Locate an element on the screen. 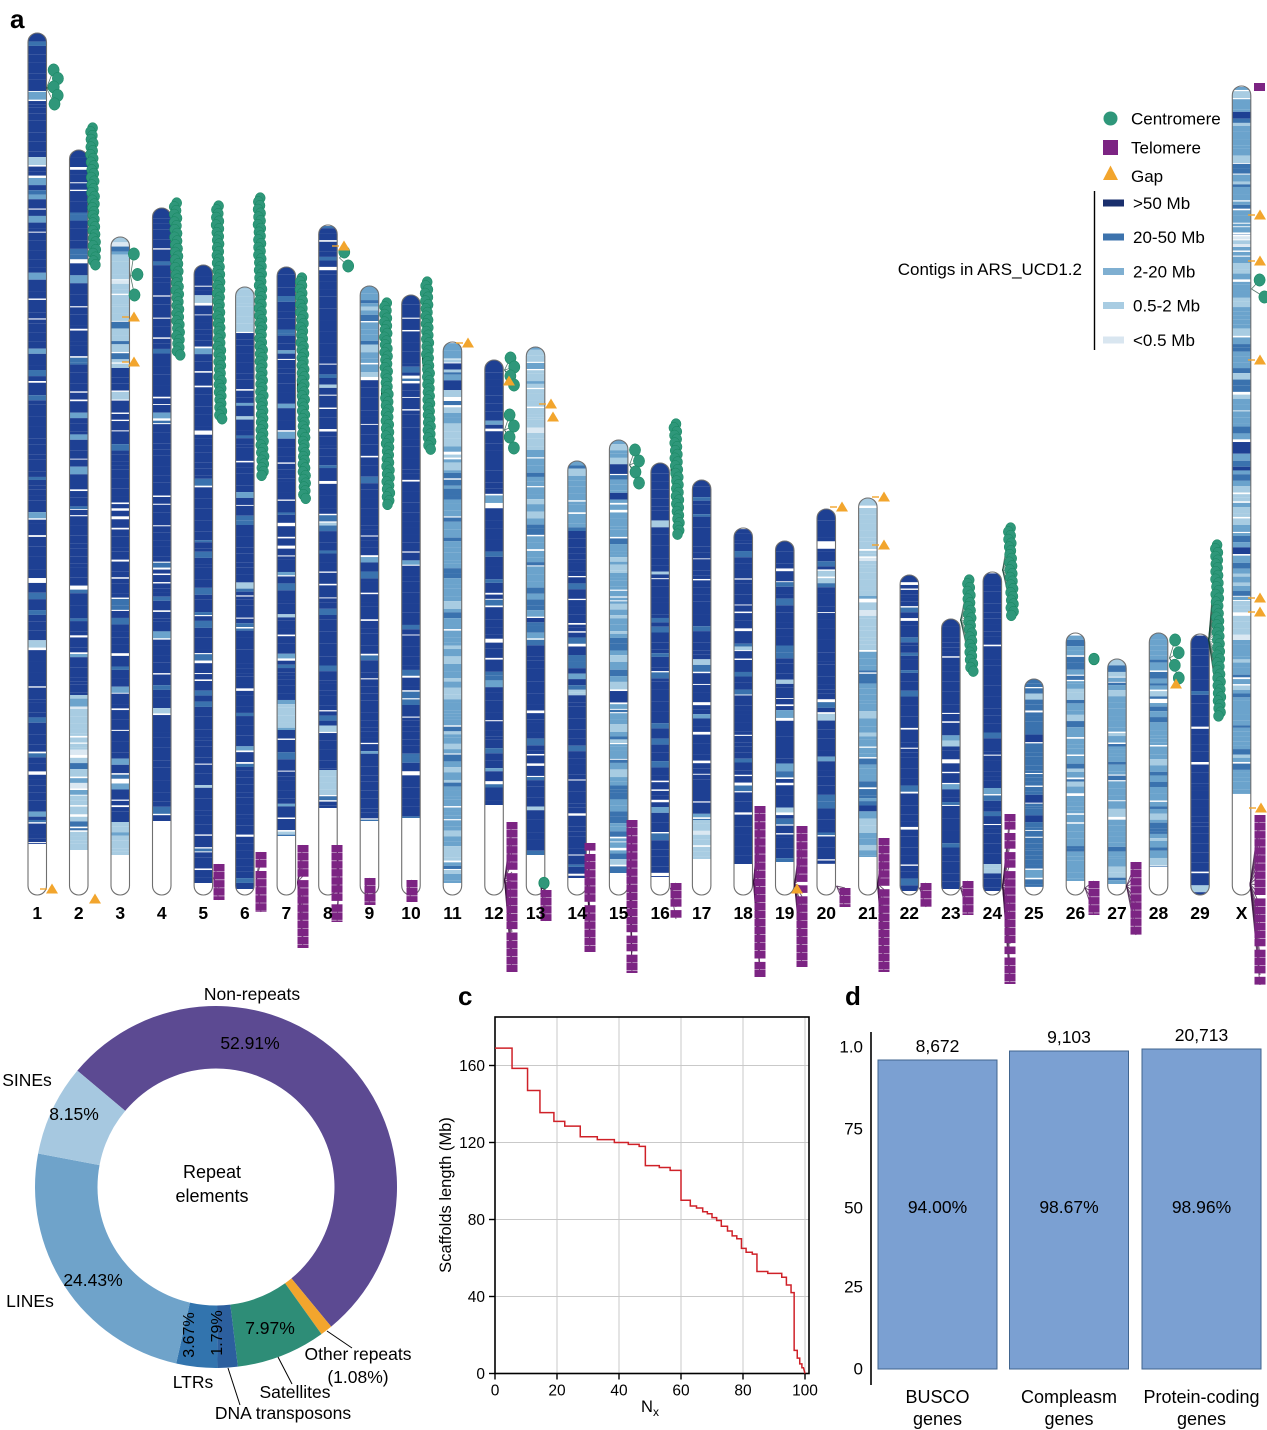  svg-text: 8 is located at coordinates (328, 913).